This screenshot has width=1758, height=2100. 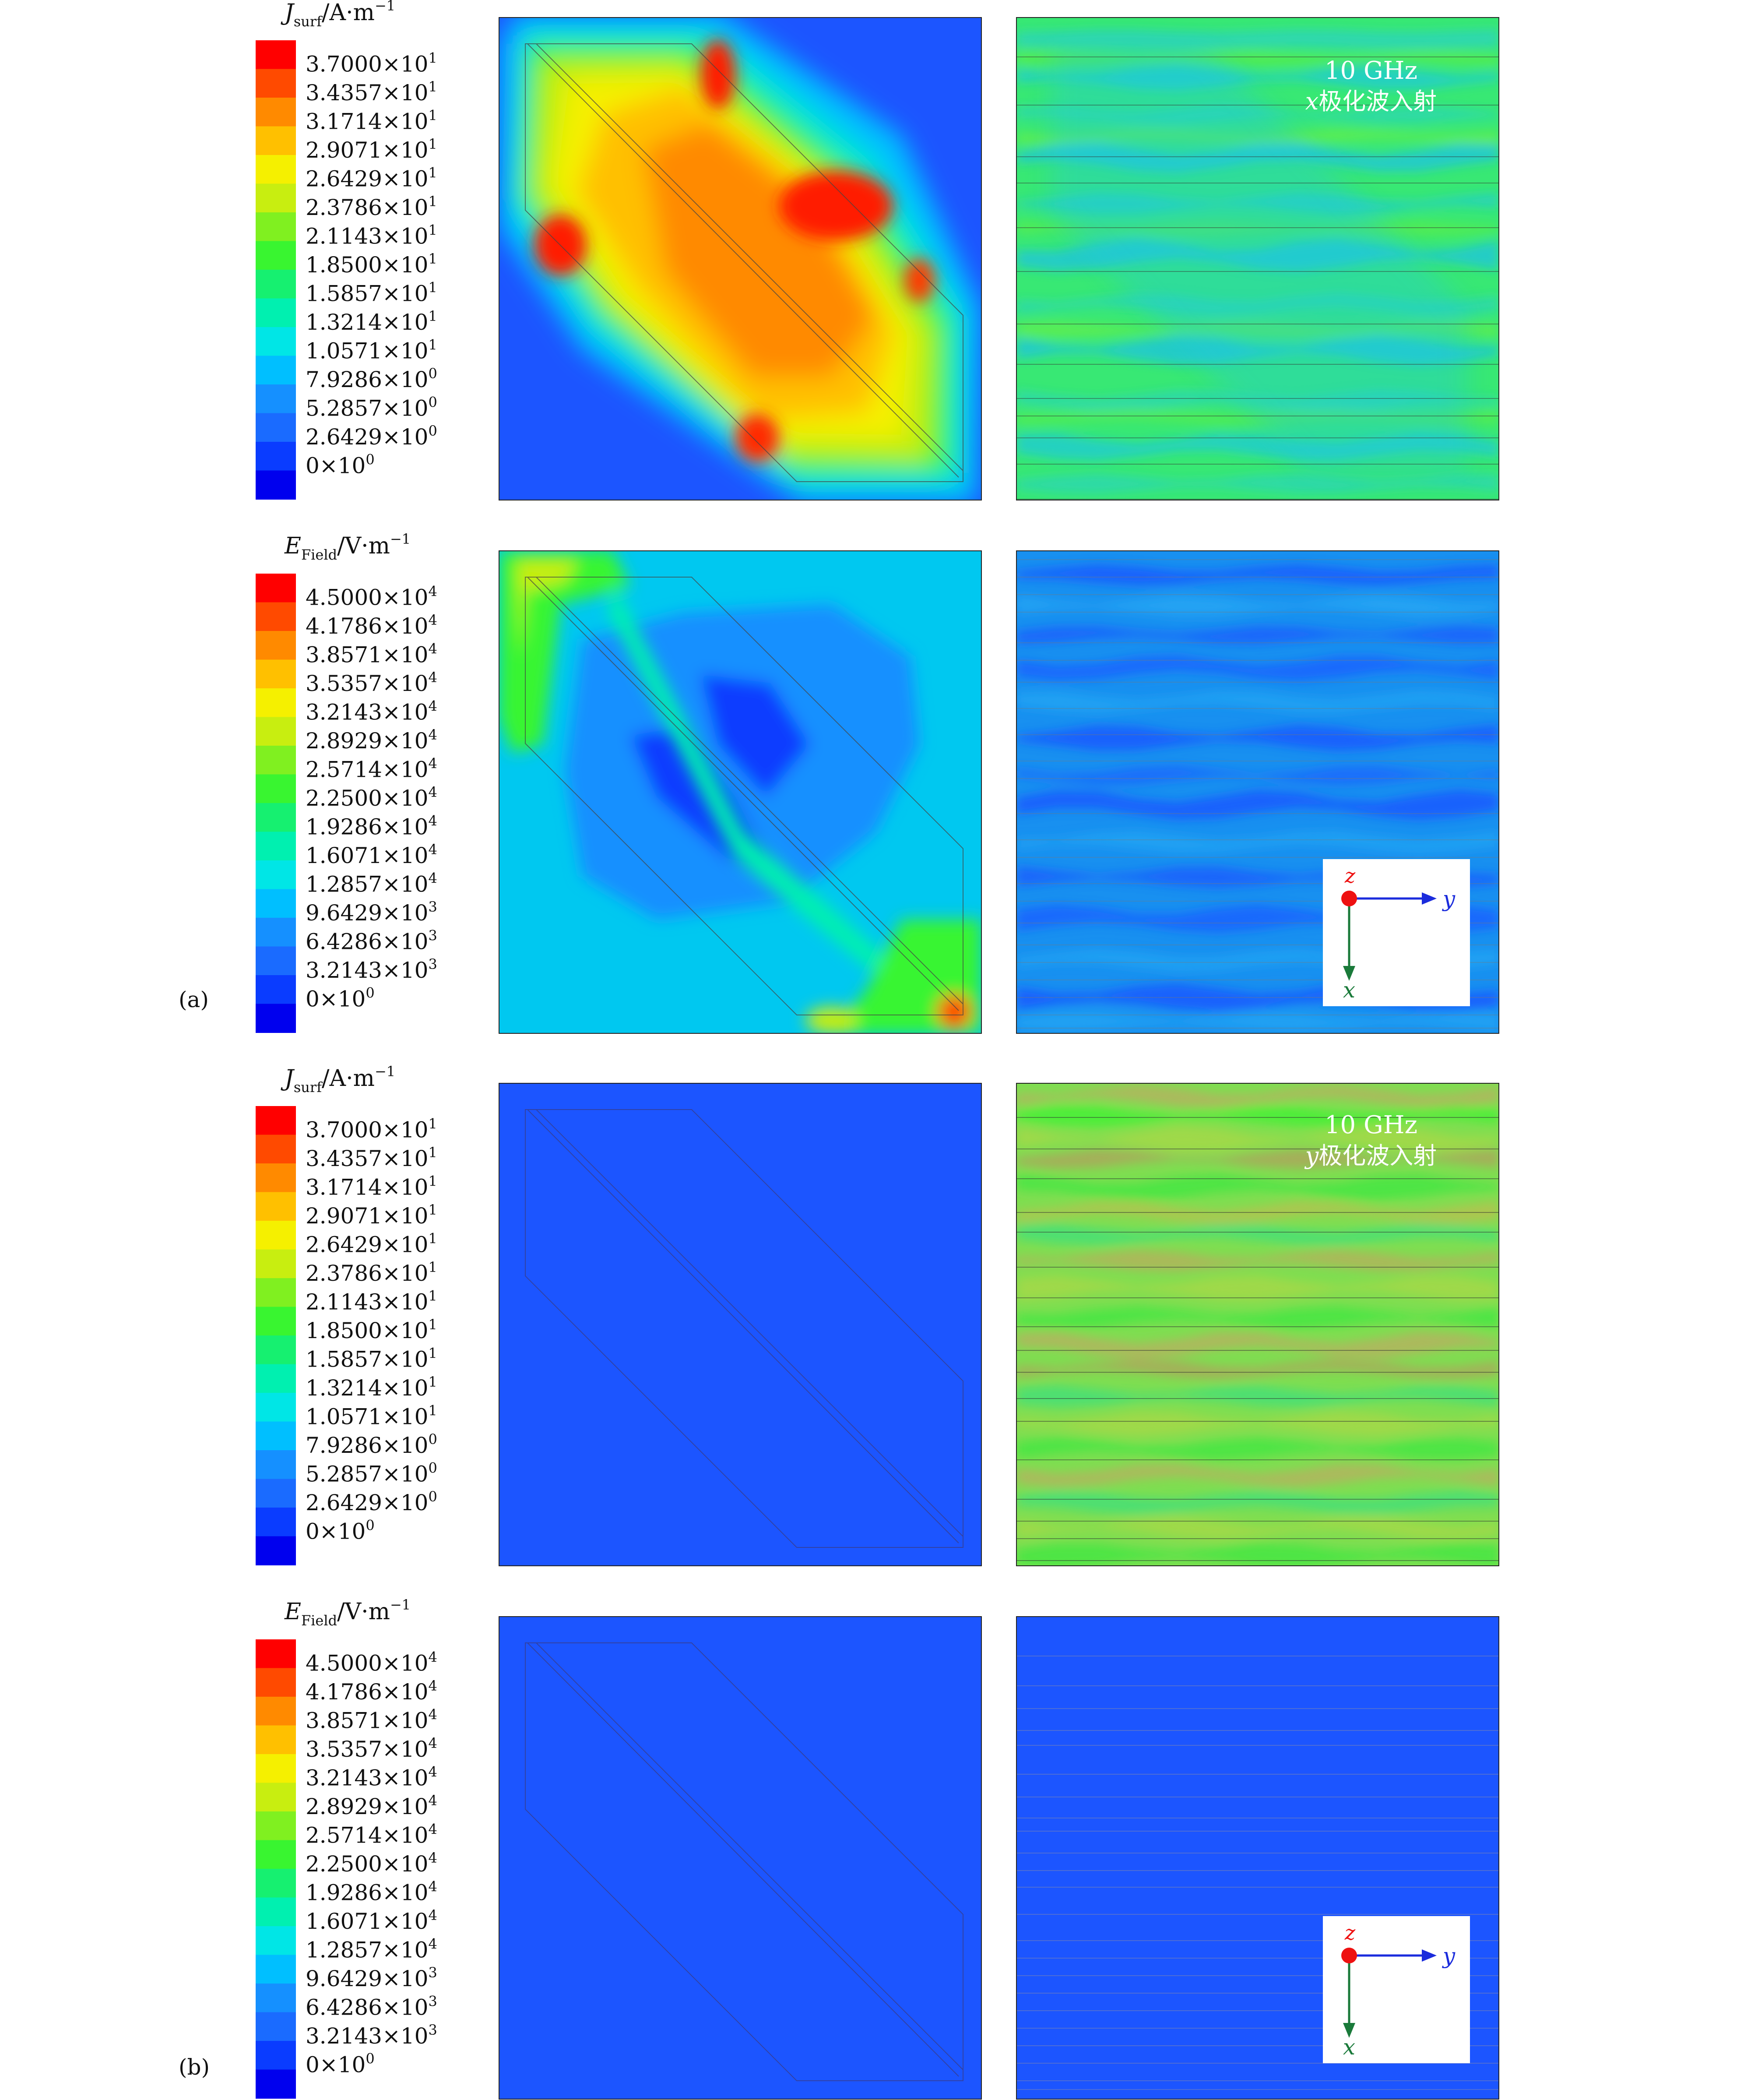 What do you see at coordinates (371, 625) in the screenshot?
I see `legend-tick-label: 4.1786×104` at bounding box center [371, 625].